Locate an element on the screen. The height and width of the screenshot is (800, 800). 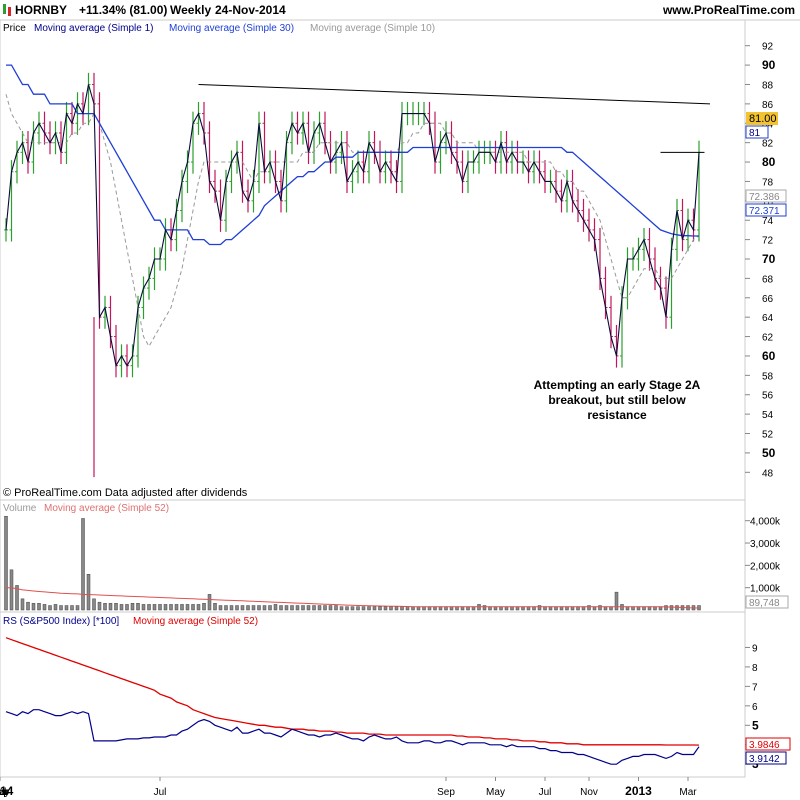
x-tick-label: Nov is located at coordinates (589, 792).